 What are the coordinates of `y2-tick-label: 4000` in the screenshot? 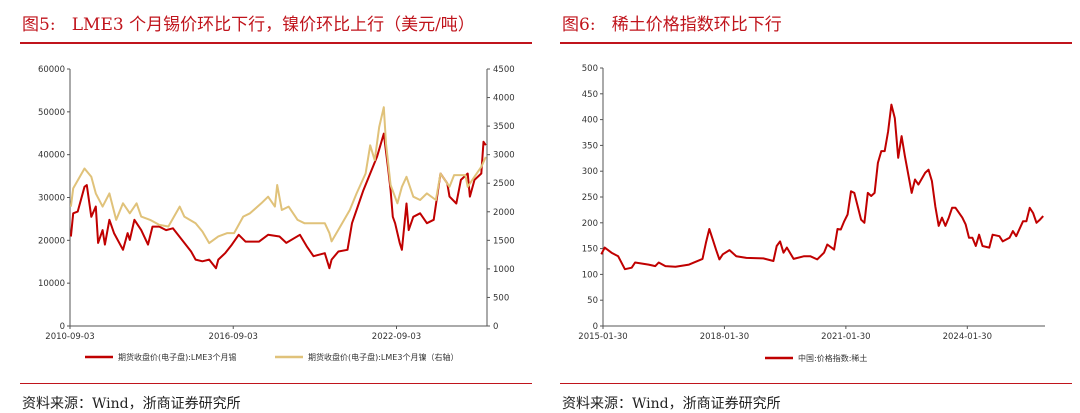 It's located at (504, 99).